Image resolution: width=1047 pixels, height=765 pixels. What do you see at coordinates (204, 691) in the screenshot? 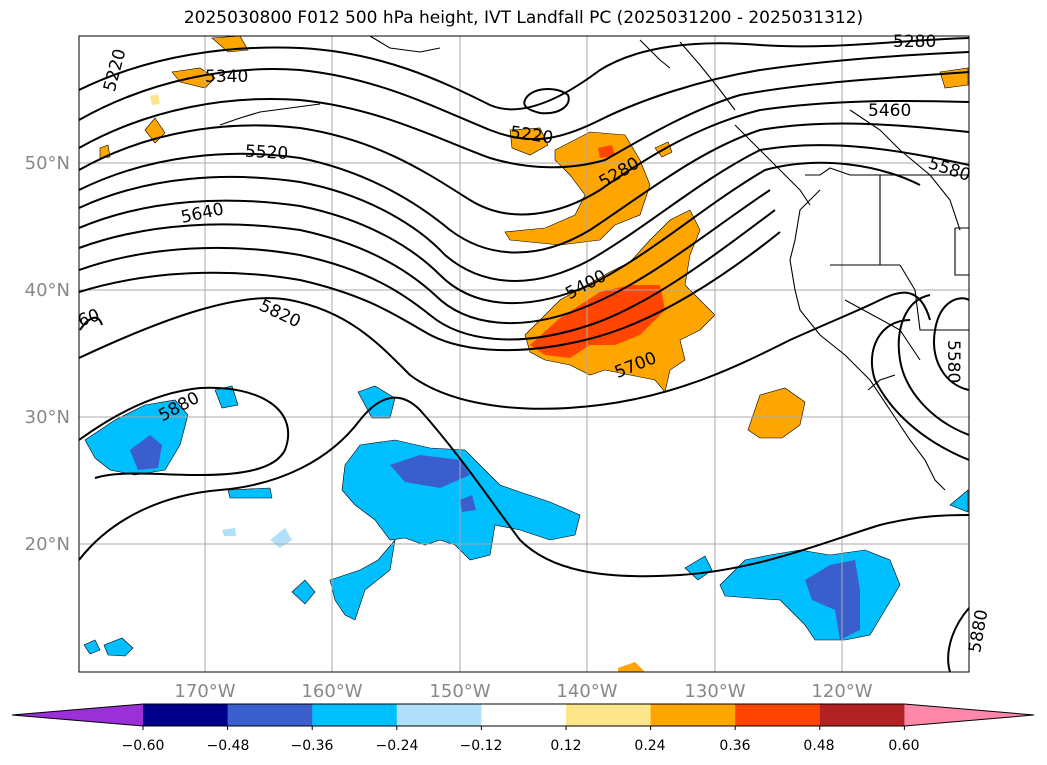
I see `lon-label: 170°W` at bounding box center [204, 691].